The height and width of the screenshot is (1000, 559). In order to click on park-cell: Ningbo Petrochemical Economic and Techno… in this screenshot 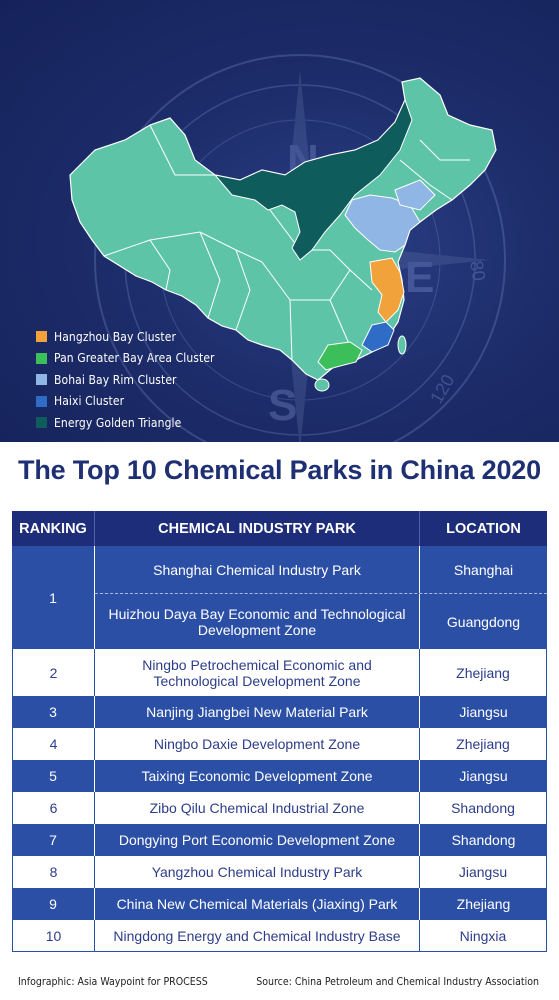, I will do `click(257, 672)`.